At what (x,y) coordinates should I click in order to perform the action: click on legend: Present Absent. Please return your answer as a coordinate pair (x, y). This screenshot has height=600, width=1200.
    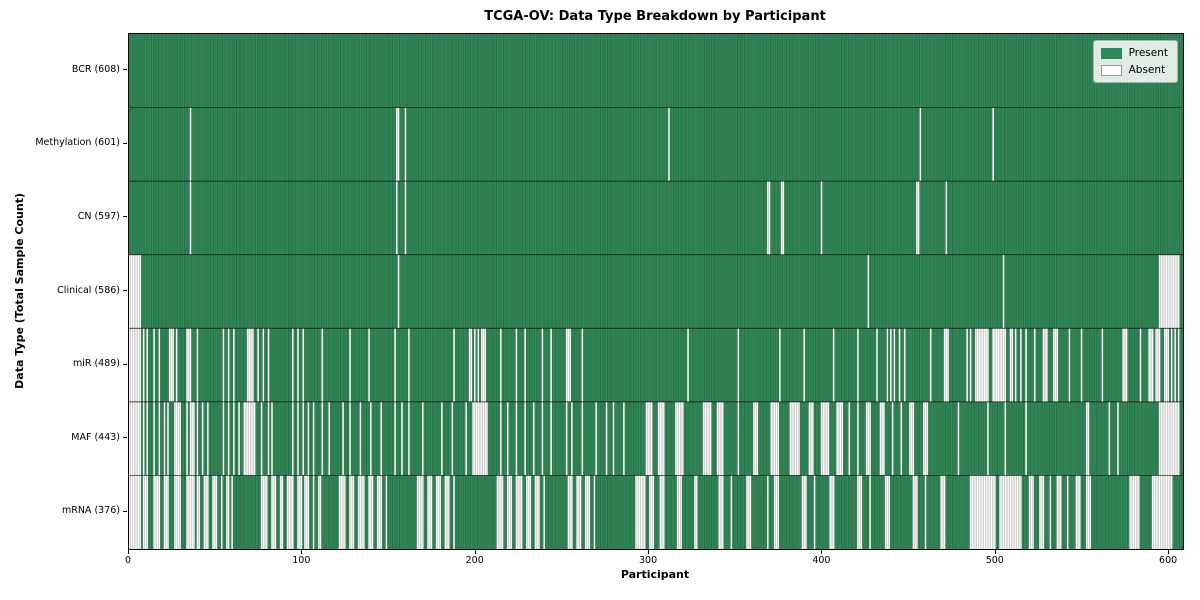
    Looking at the image, I should click on (1135, 61).